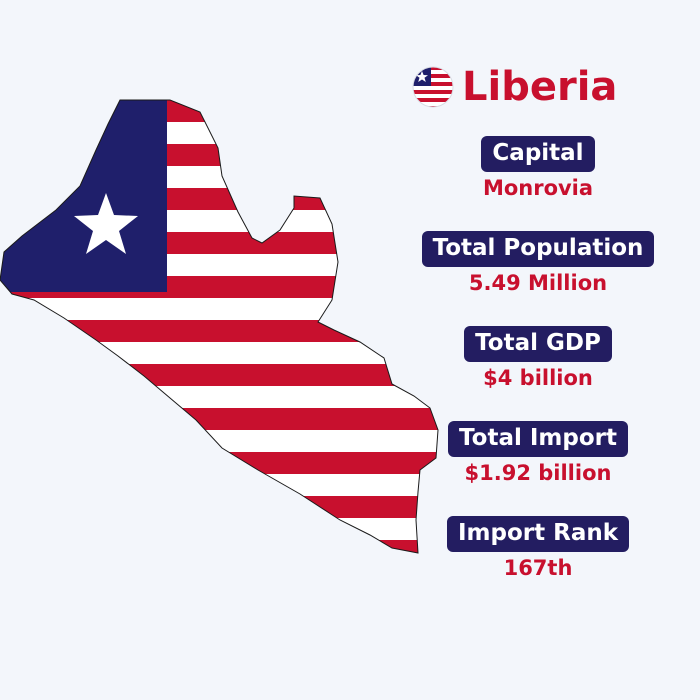 Image resolution: width=700 pixels, height=700 pixels. What do you see at coordinates (540, 87) in the screenshot?
I see `country-title: Liberia` at bounding box center [540, 87].